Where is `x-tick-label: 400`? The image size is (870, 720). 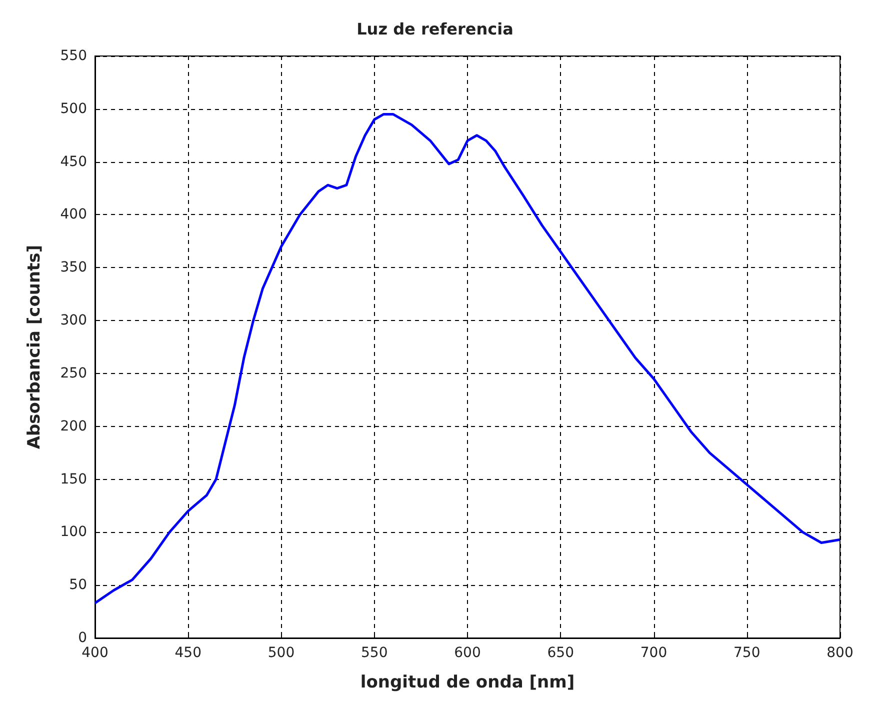
x-tick-label: 400 is located at coordinates (95, 653).